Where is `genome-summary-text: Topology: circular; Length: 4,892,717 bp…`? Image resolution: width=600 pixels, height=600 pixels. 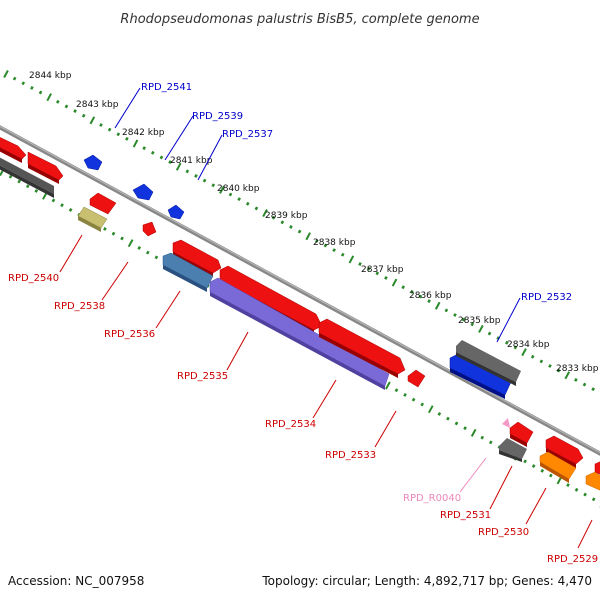
genome-summary-text: Topology: circular; Length: 4,892,717 bp… is located at coordinates (426, 581).